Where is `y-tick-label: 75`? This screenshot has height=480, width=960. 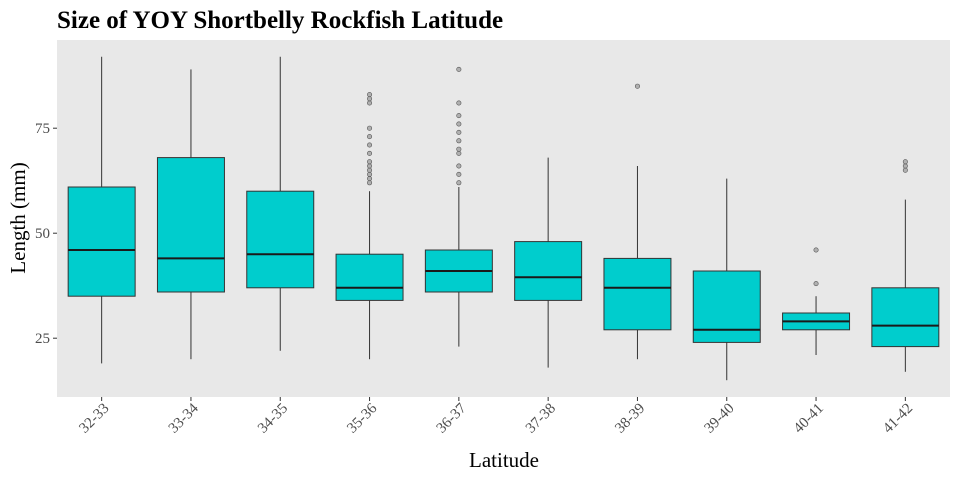 y-tick-label: 75 is located at coordinates (42, 129).